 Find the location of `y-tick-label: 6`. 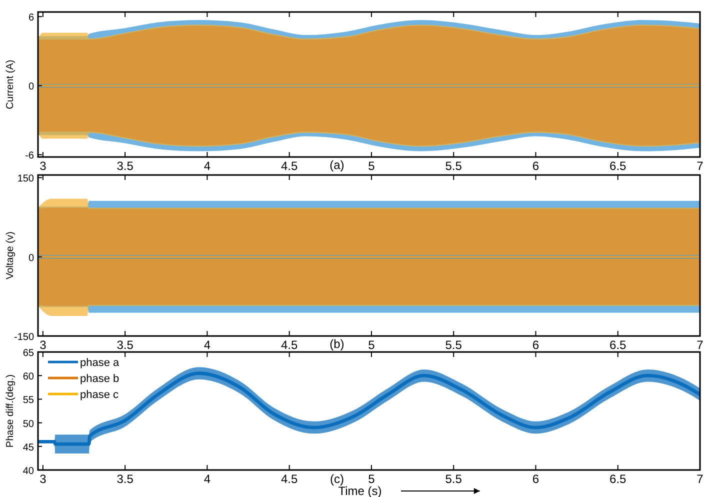

y-tick-label: 6 is located at coordinates (31, 18).